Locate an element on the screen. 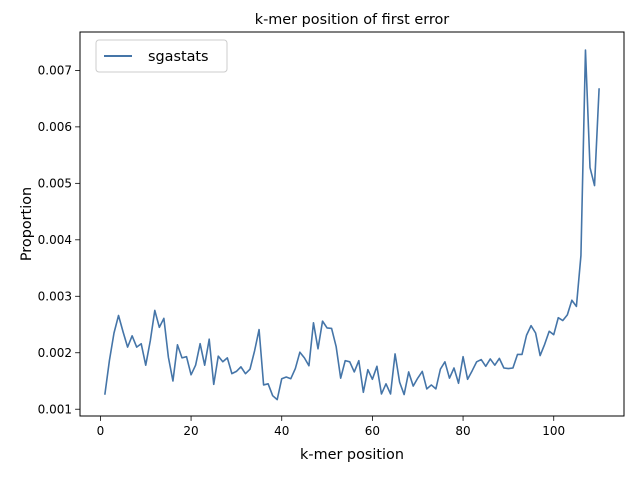  y-axis-ticks: 0.001 0.002 0.003 0.004 0.005 0.006 0.007 is located at coordinates (59, 240).